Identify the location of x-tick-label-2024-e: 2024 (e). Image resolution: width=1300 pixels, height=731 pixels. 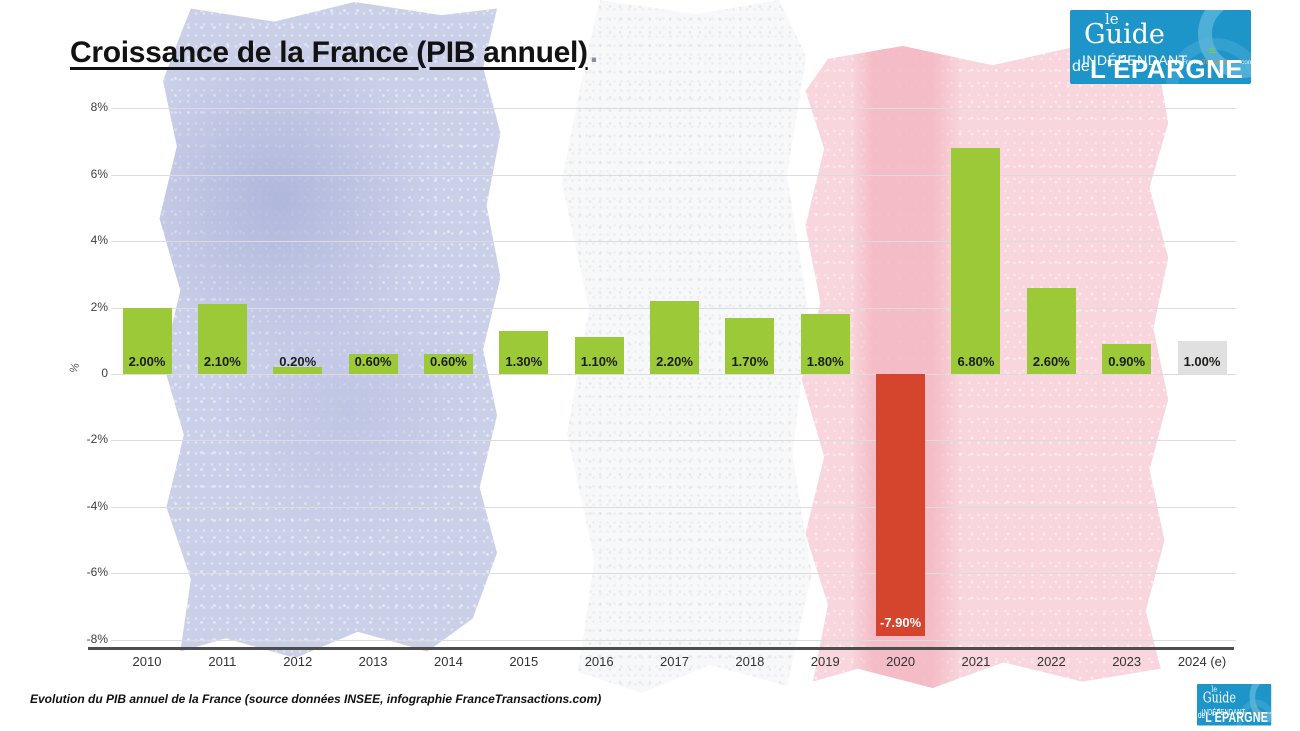
(1202, 661).